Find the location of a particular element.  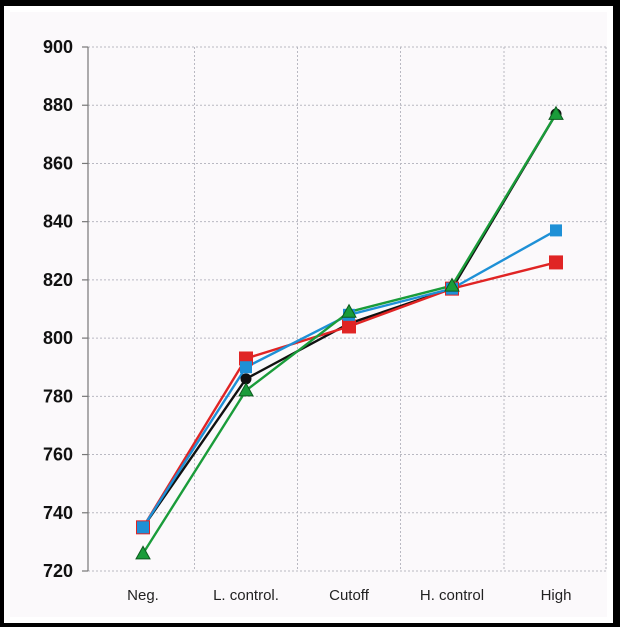

y-tick-label: 720 is located at coordinates (58, 571).